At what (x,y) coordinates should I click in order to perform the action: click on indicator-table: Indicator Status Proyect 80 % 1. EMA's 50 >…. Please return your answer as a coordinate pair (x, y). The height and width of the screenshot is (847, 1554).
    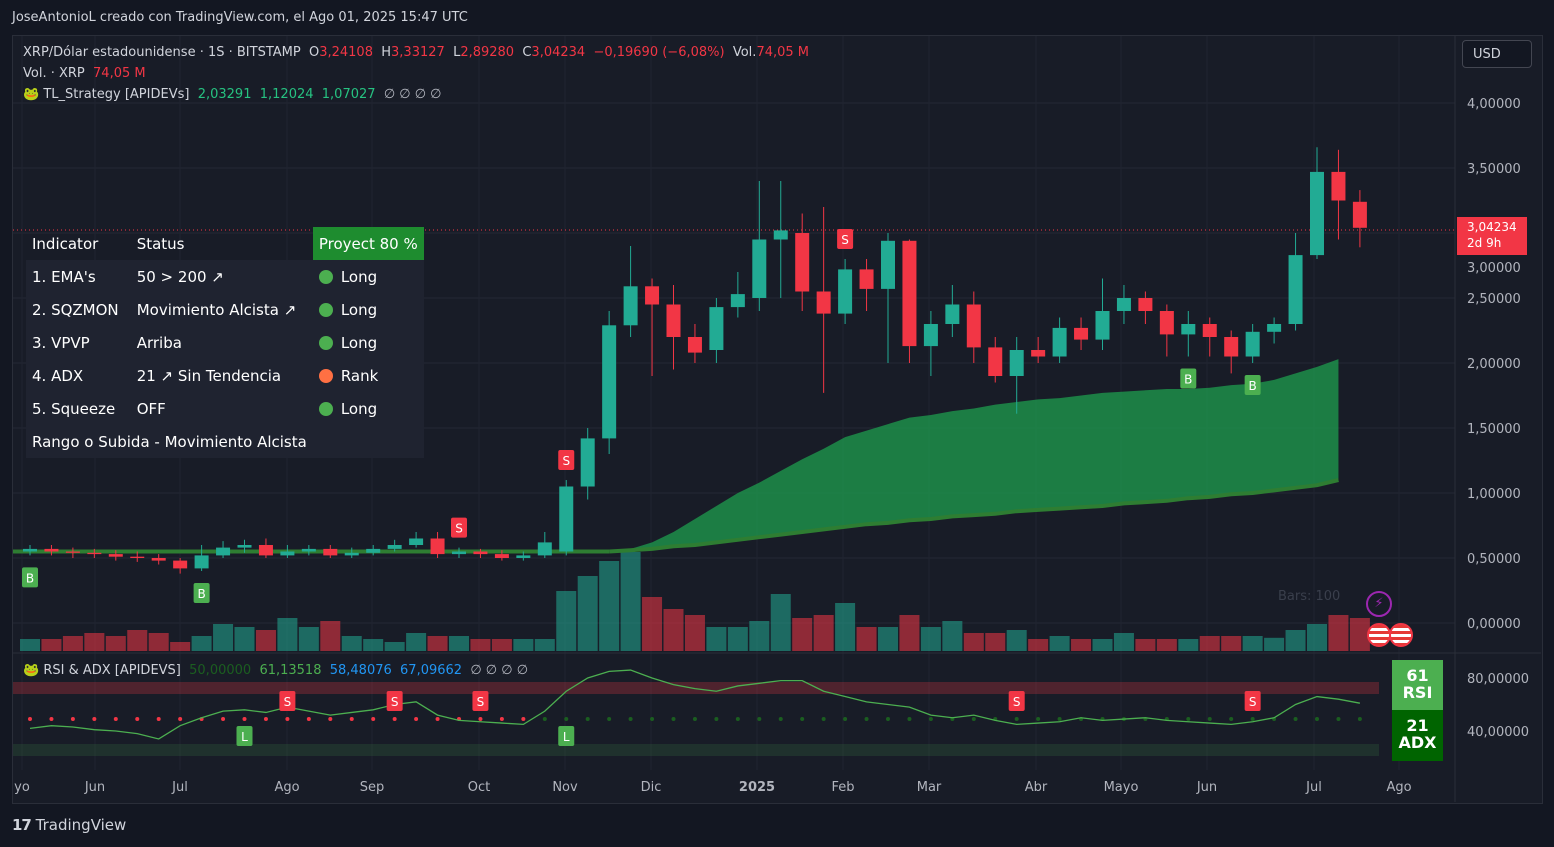
    Looking at the image, I should click on (225, 342).